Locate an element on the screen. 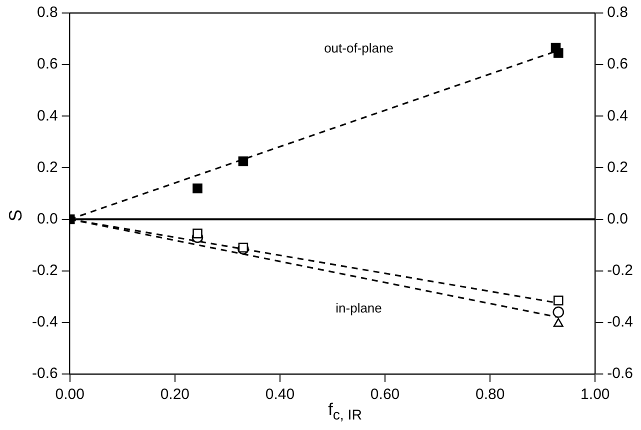  y2-tick-label: 0.0 is located at coordinates (617, 219).